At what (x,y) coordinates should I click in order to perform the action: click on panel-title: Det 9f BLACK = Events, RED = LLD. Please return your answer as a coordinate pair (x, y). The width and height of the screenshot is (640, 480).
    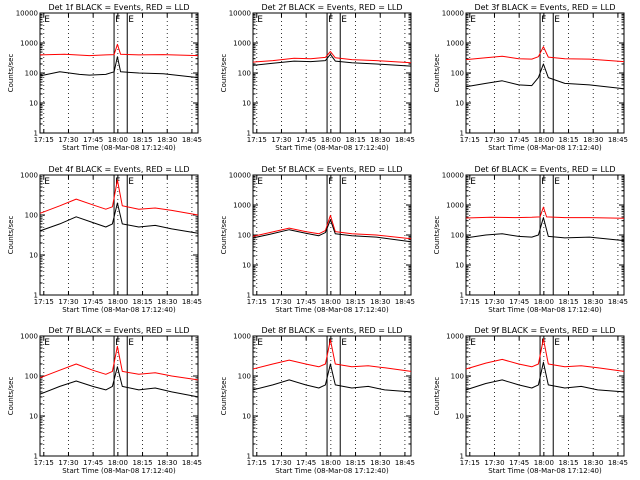
    Looking at the image, I should click on (544, 330).